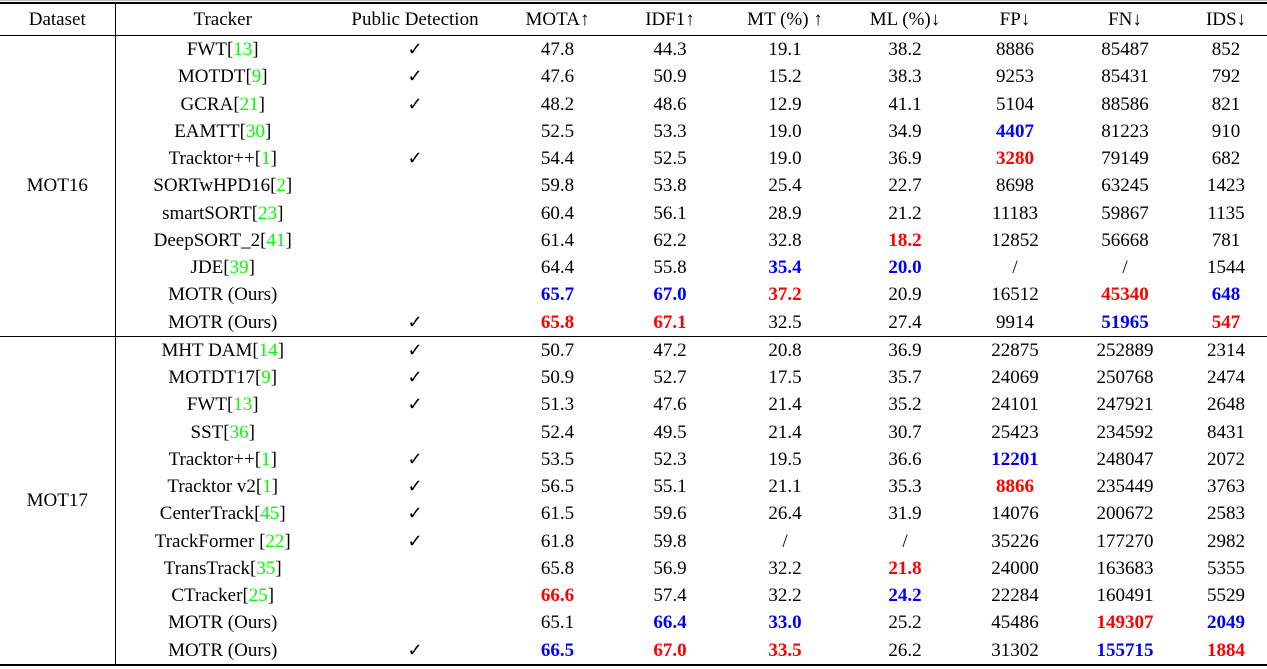 This screenshot has height=669, width=1267. I want to click on metric-cell: 66.6, so click(557, 596).